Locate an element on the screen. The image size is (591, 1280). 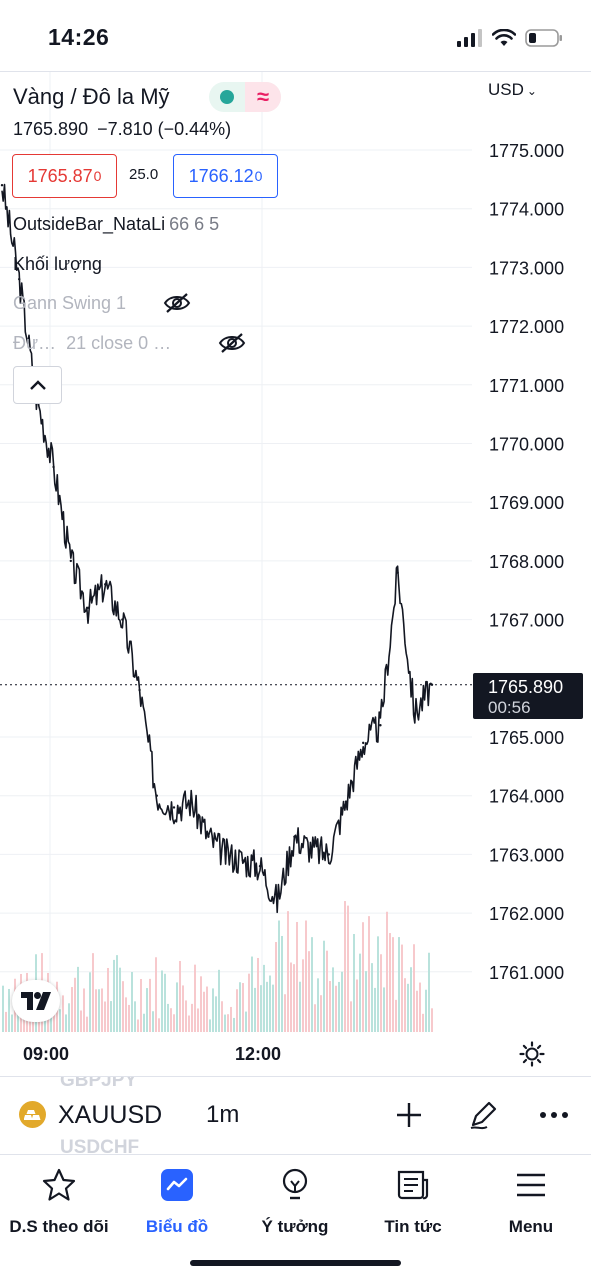
market-status-badge: ≈ is located at coordinates (245, 97).